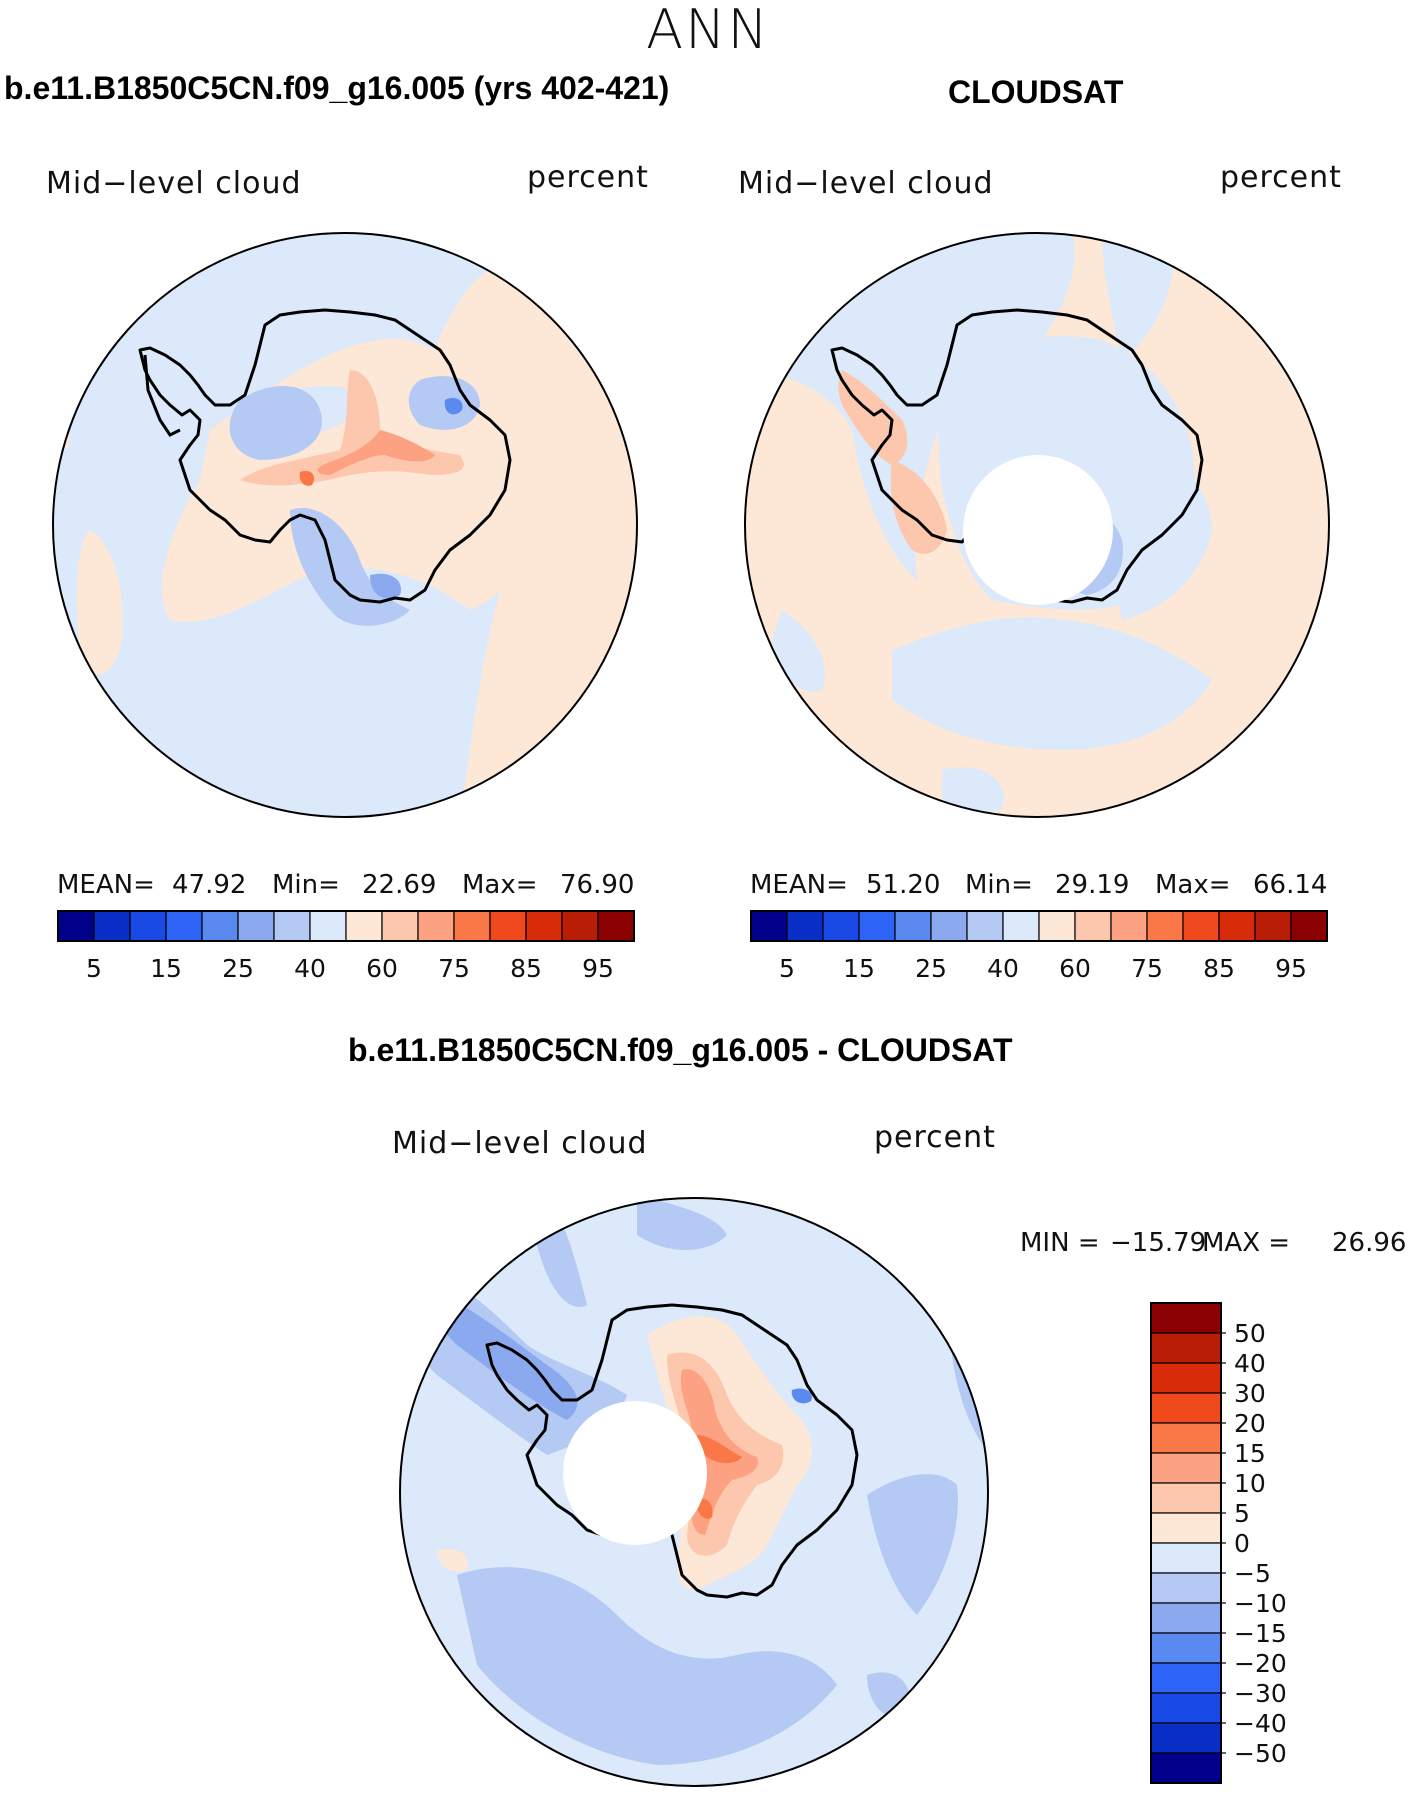 The width and height of the screenshot is (1416, 1799). I want to click on obs-colorbar: 5 15 25 40 60 75 85 95, so click(1039, 946).